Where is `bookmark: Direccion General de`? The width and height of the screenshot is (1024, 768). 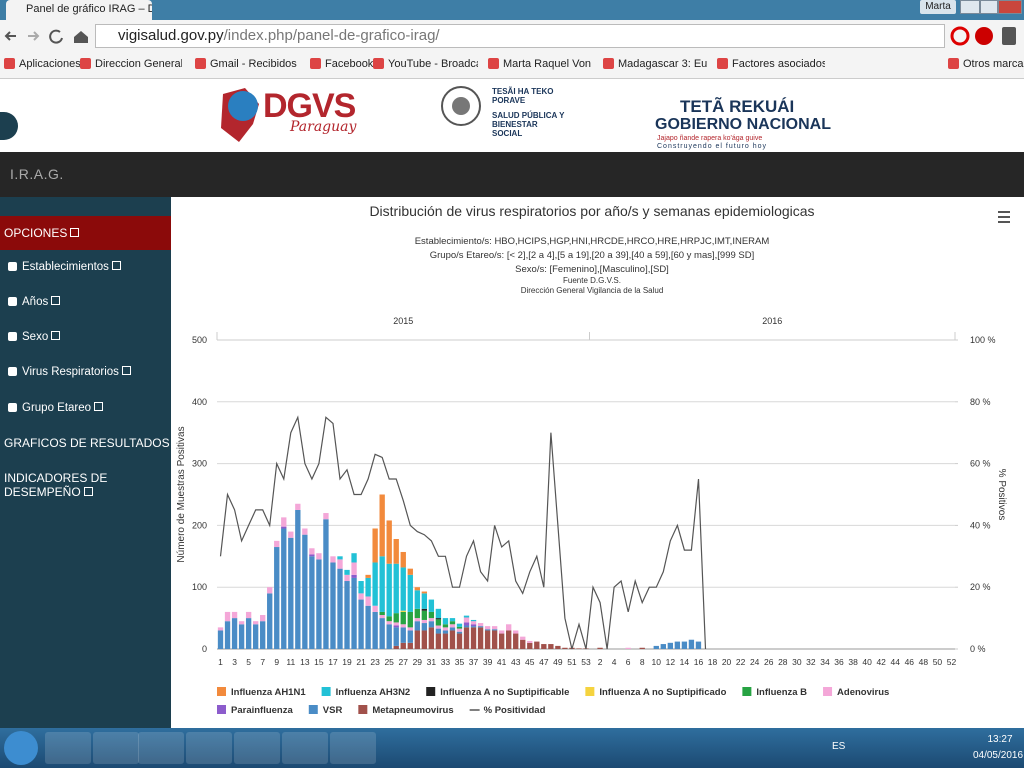
bookmark: Direccion General de is located at coordinates (131, 64).